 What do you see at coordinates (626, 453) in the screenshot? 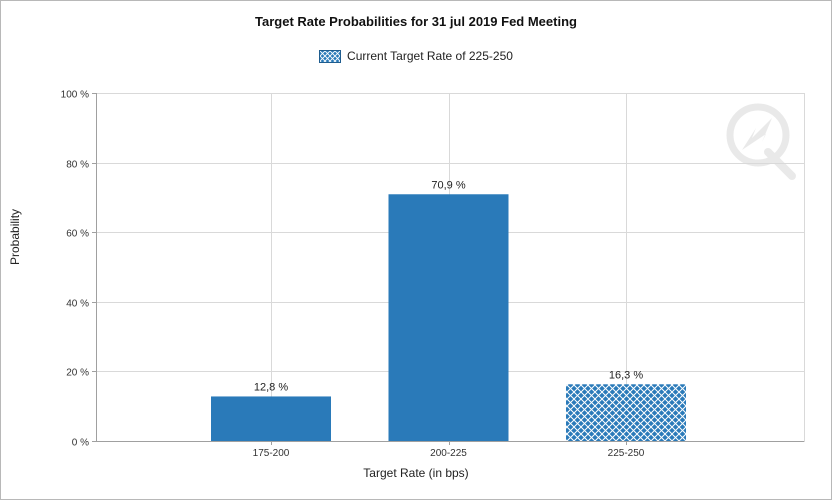
I see `x-tick-label: 225-250` at bounding box center [626, 453].